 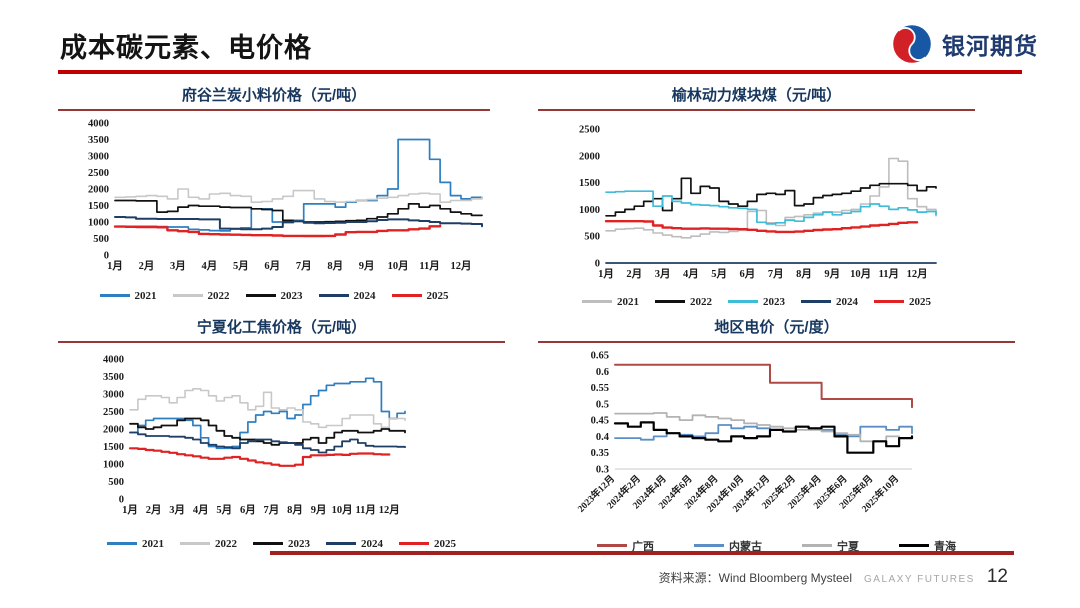 What do you see at coordinates (829, 302) in the screenshot?
I see `legend-item: 2024` at bounding box center [829, 302].